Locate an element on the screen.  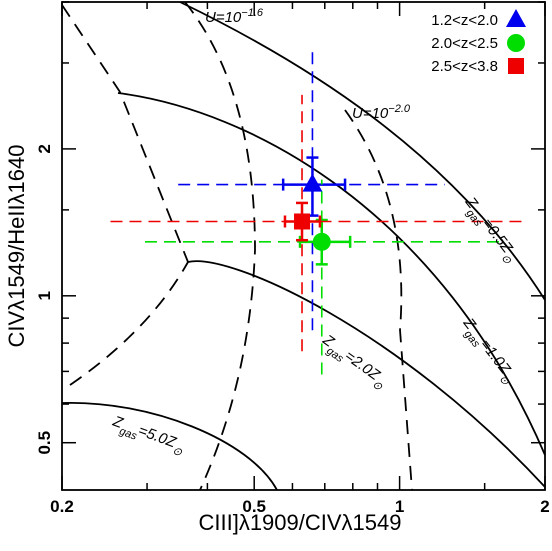
annotation-part: gas is located at coordinates (128, 434).